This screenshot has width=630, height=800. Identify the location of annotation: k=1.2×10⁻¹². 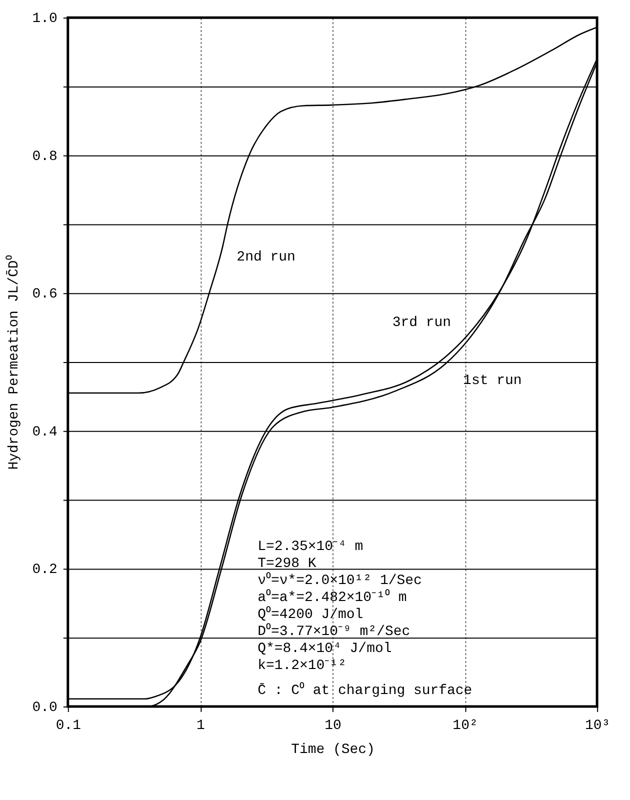
(302, 666).